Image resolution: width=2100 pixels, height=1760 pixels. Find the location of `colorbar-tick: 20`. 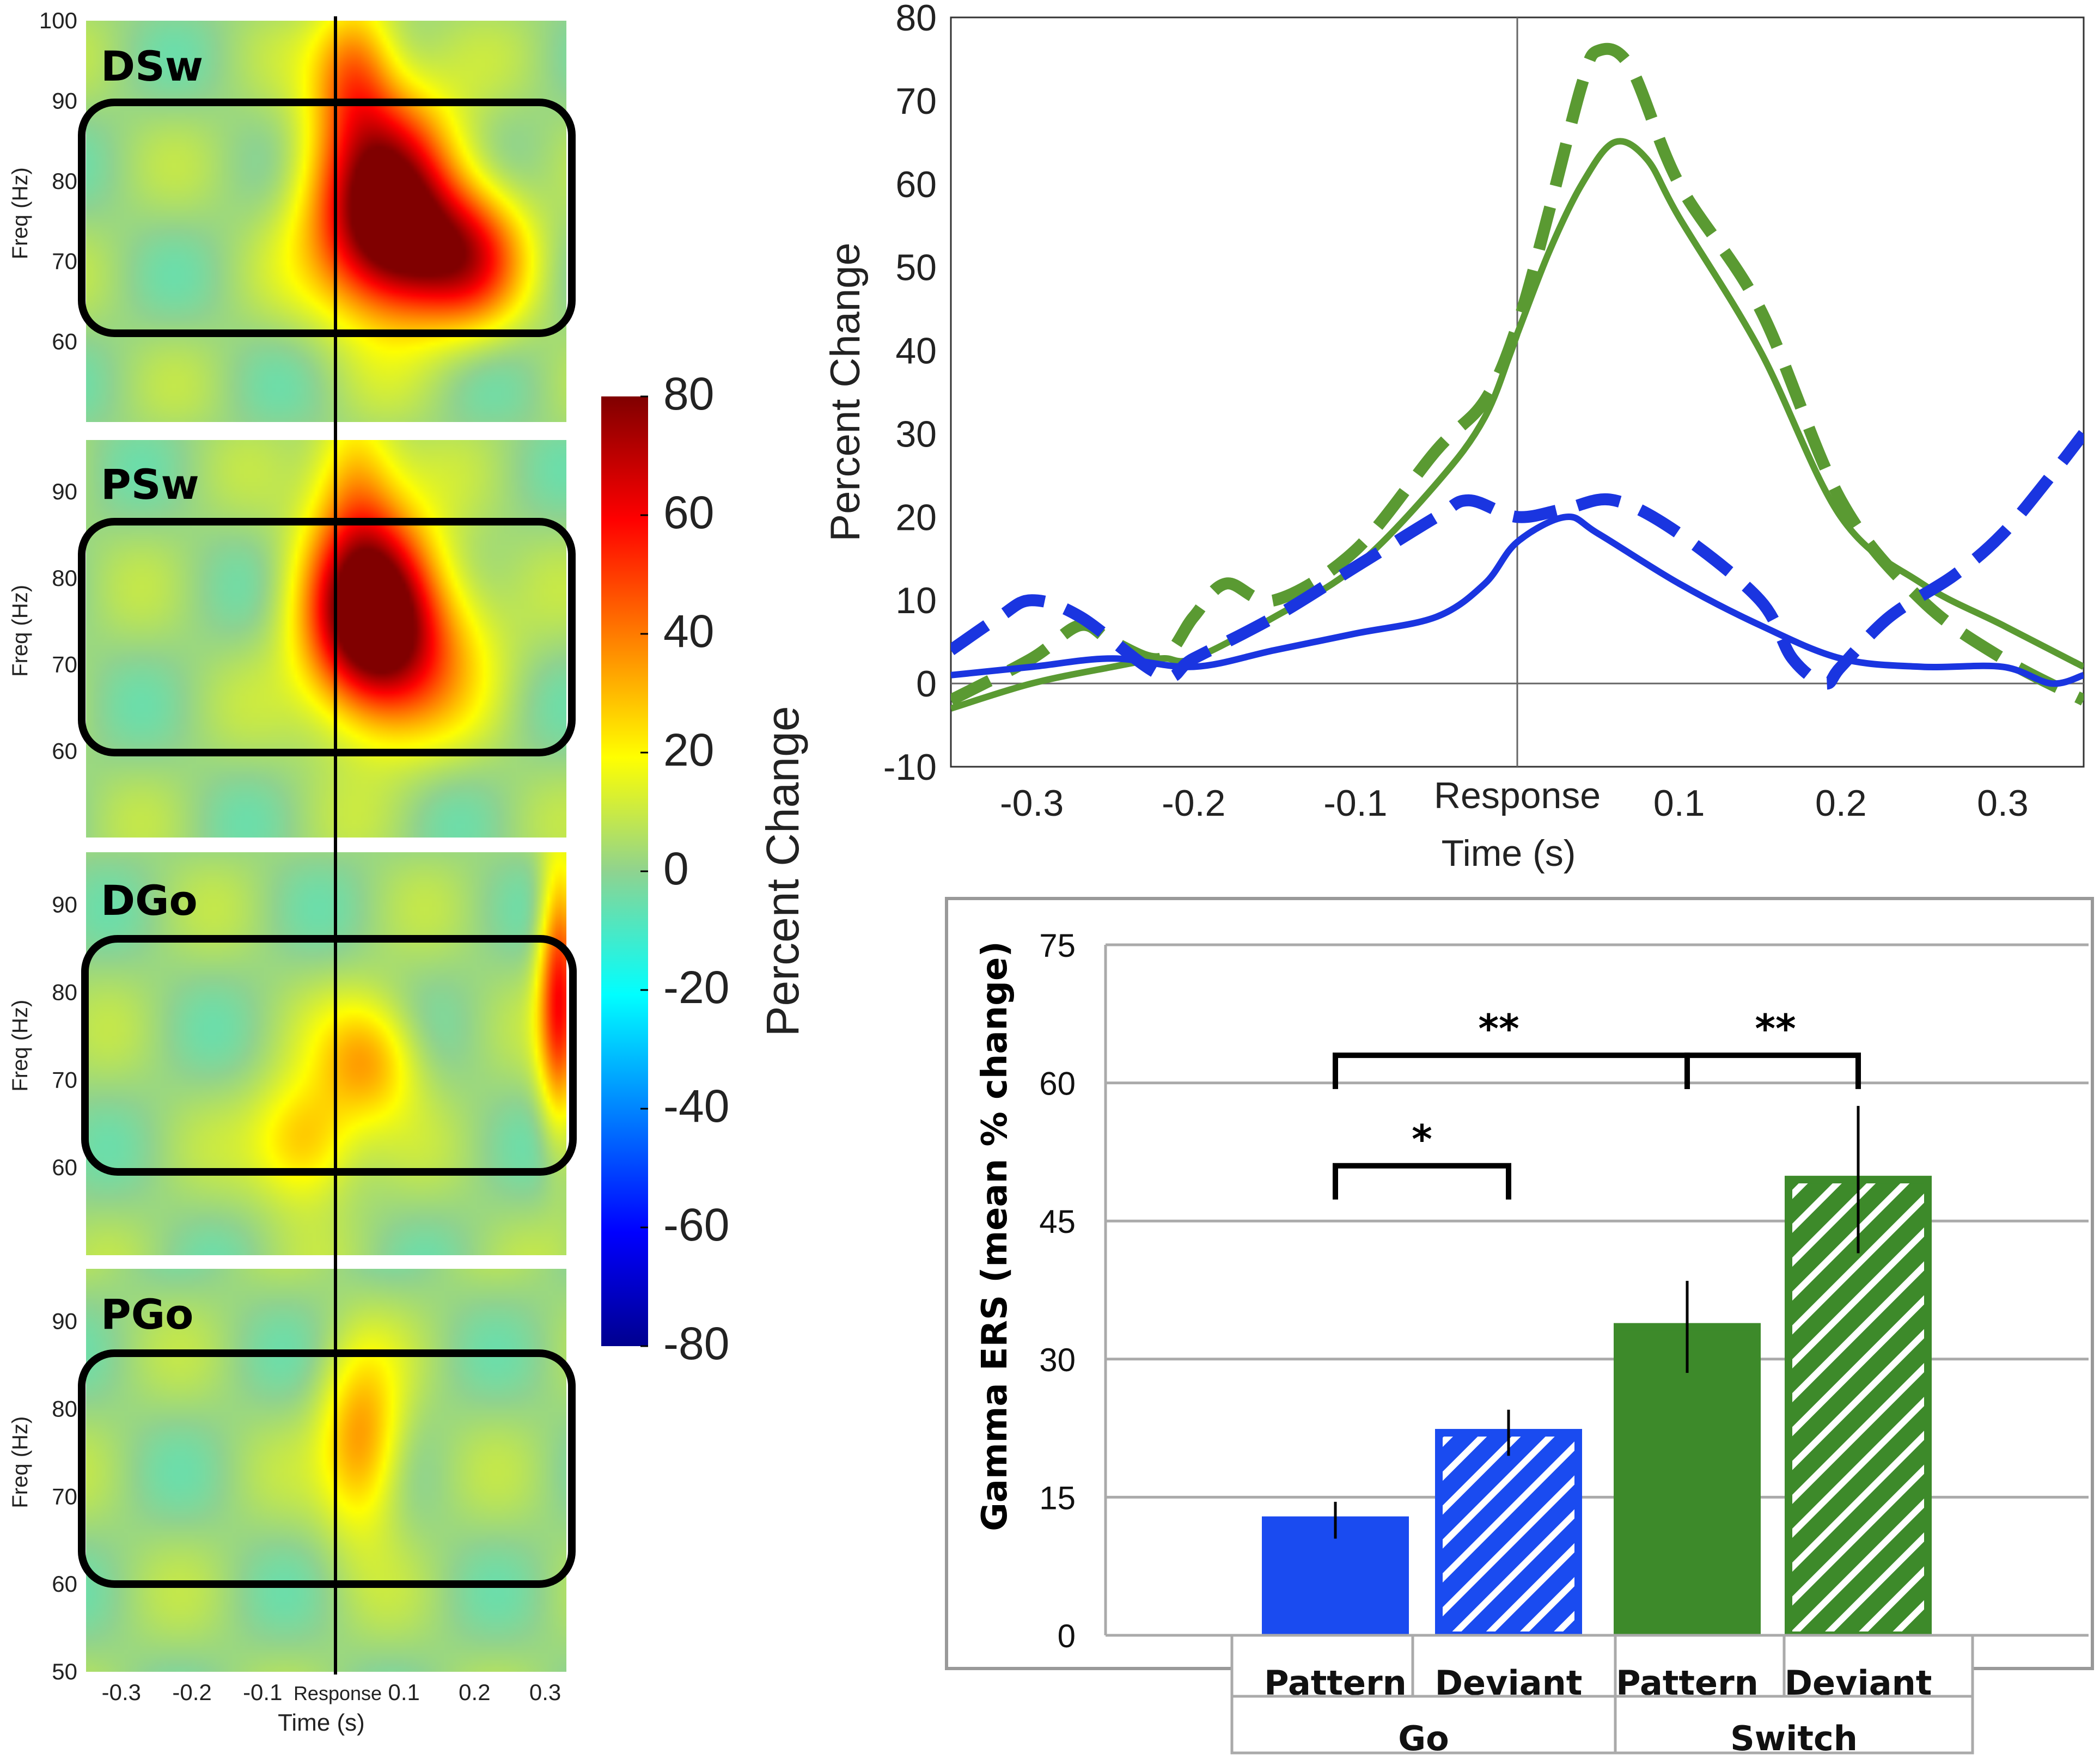

colorbar-tick: 20 is located at coordinates (688, 750).